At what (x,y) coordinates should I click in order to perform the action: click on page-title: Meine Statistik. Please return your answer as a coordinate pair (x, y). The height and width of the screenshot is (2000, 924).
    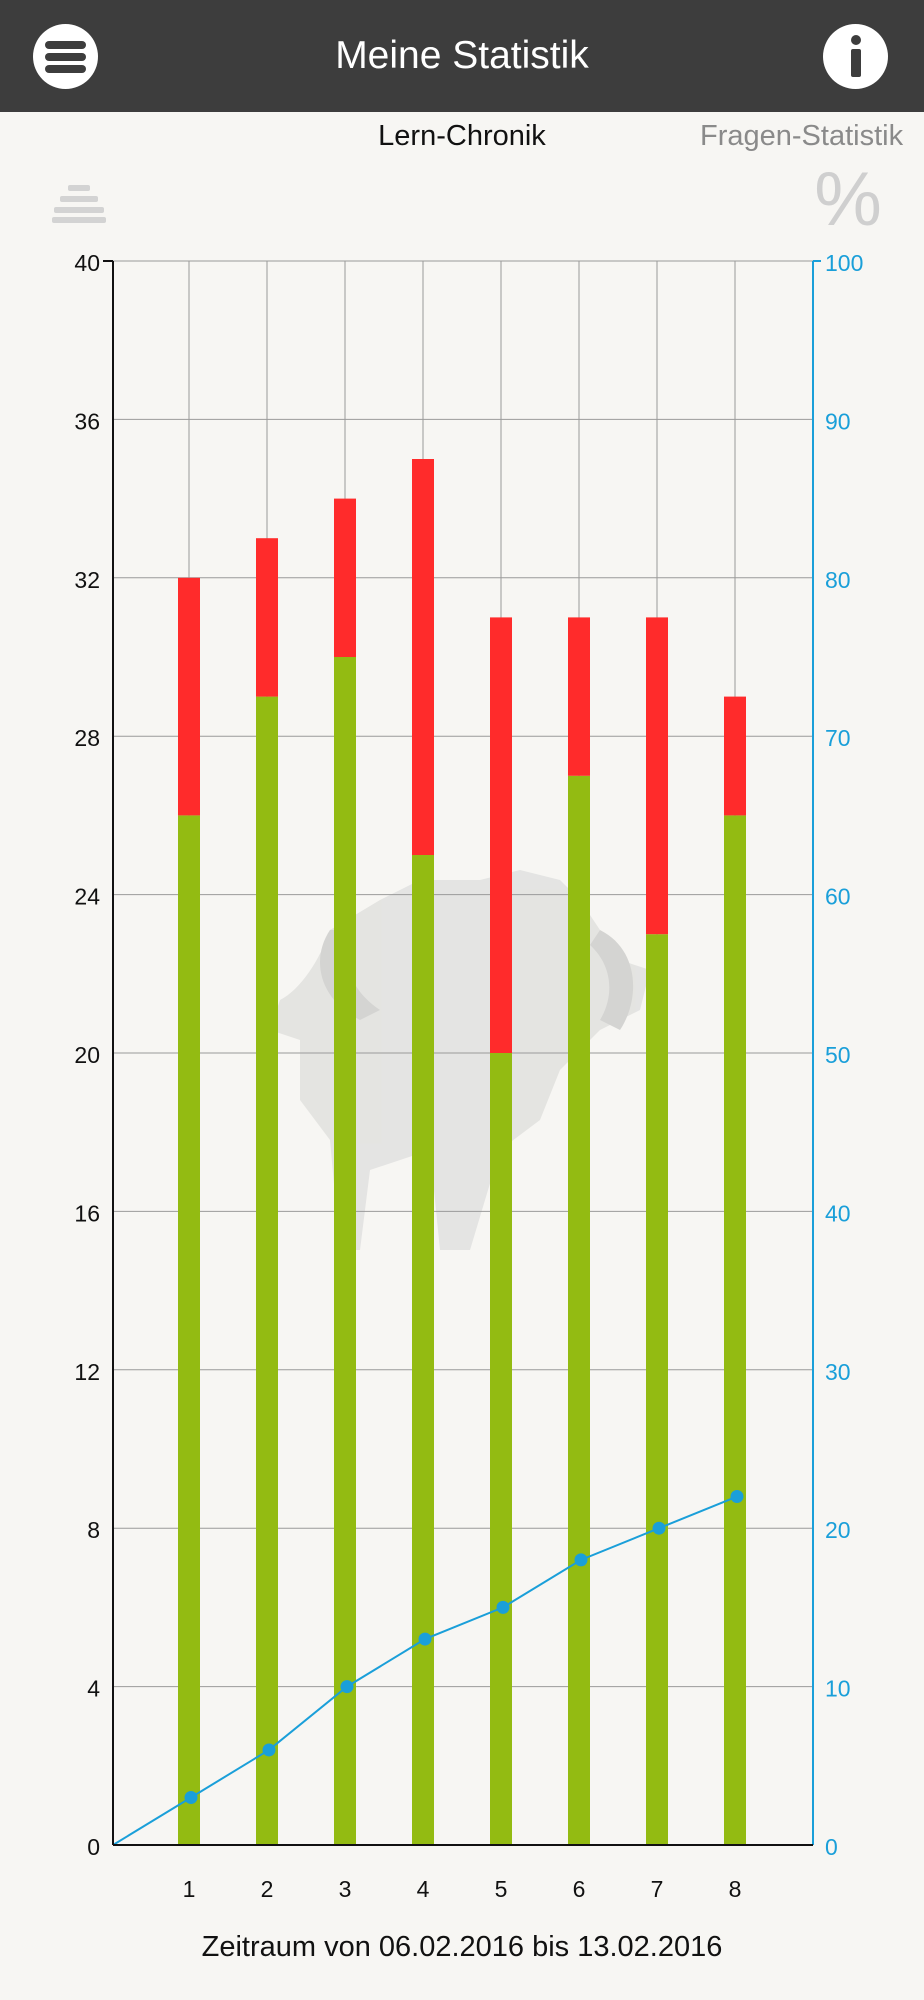
    Looking at the image, I should click on (462, 55).